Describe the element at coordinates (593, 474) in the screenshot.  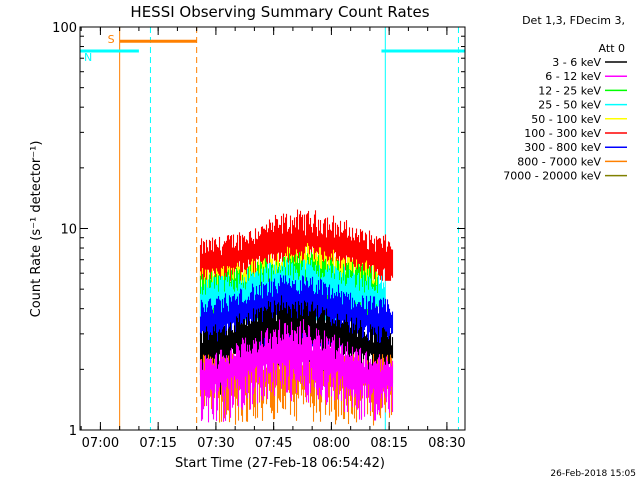
I see `timestamp-stamp: 26-Feb-2018 15:05` at that location.